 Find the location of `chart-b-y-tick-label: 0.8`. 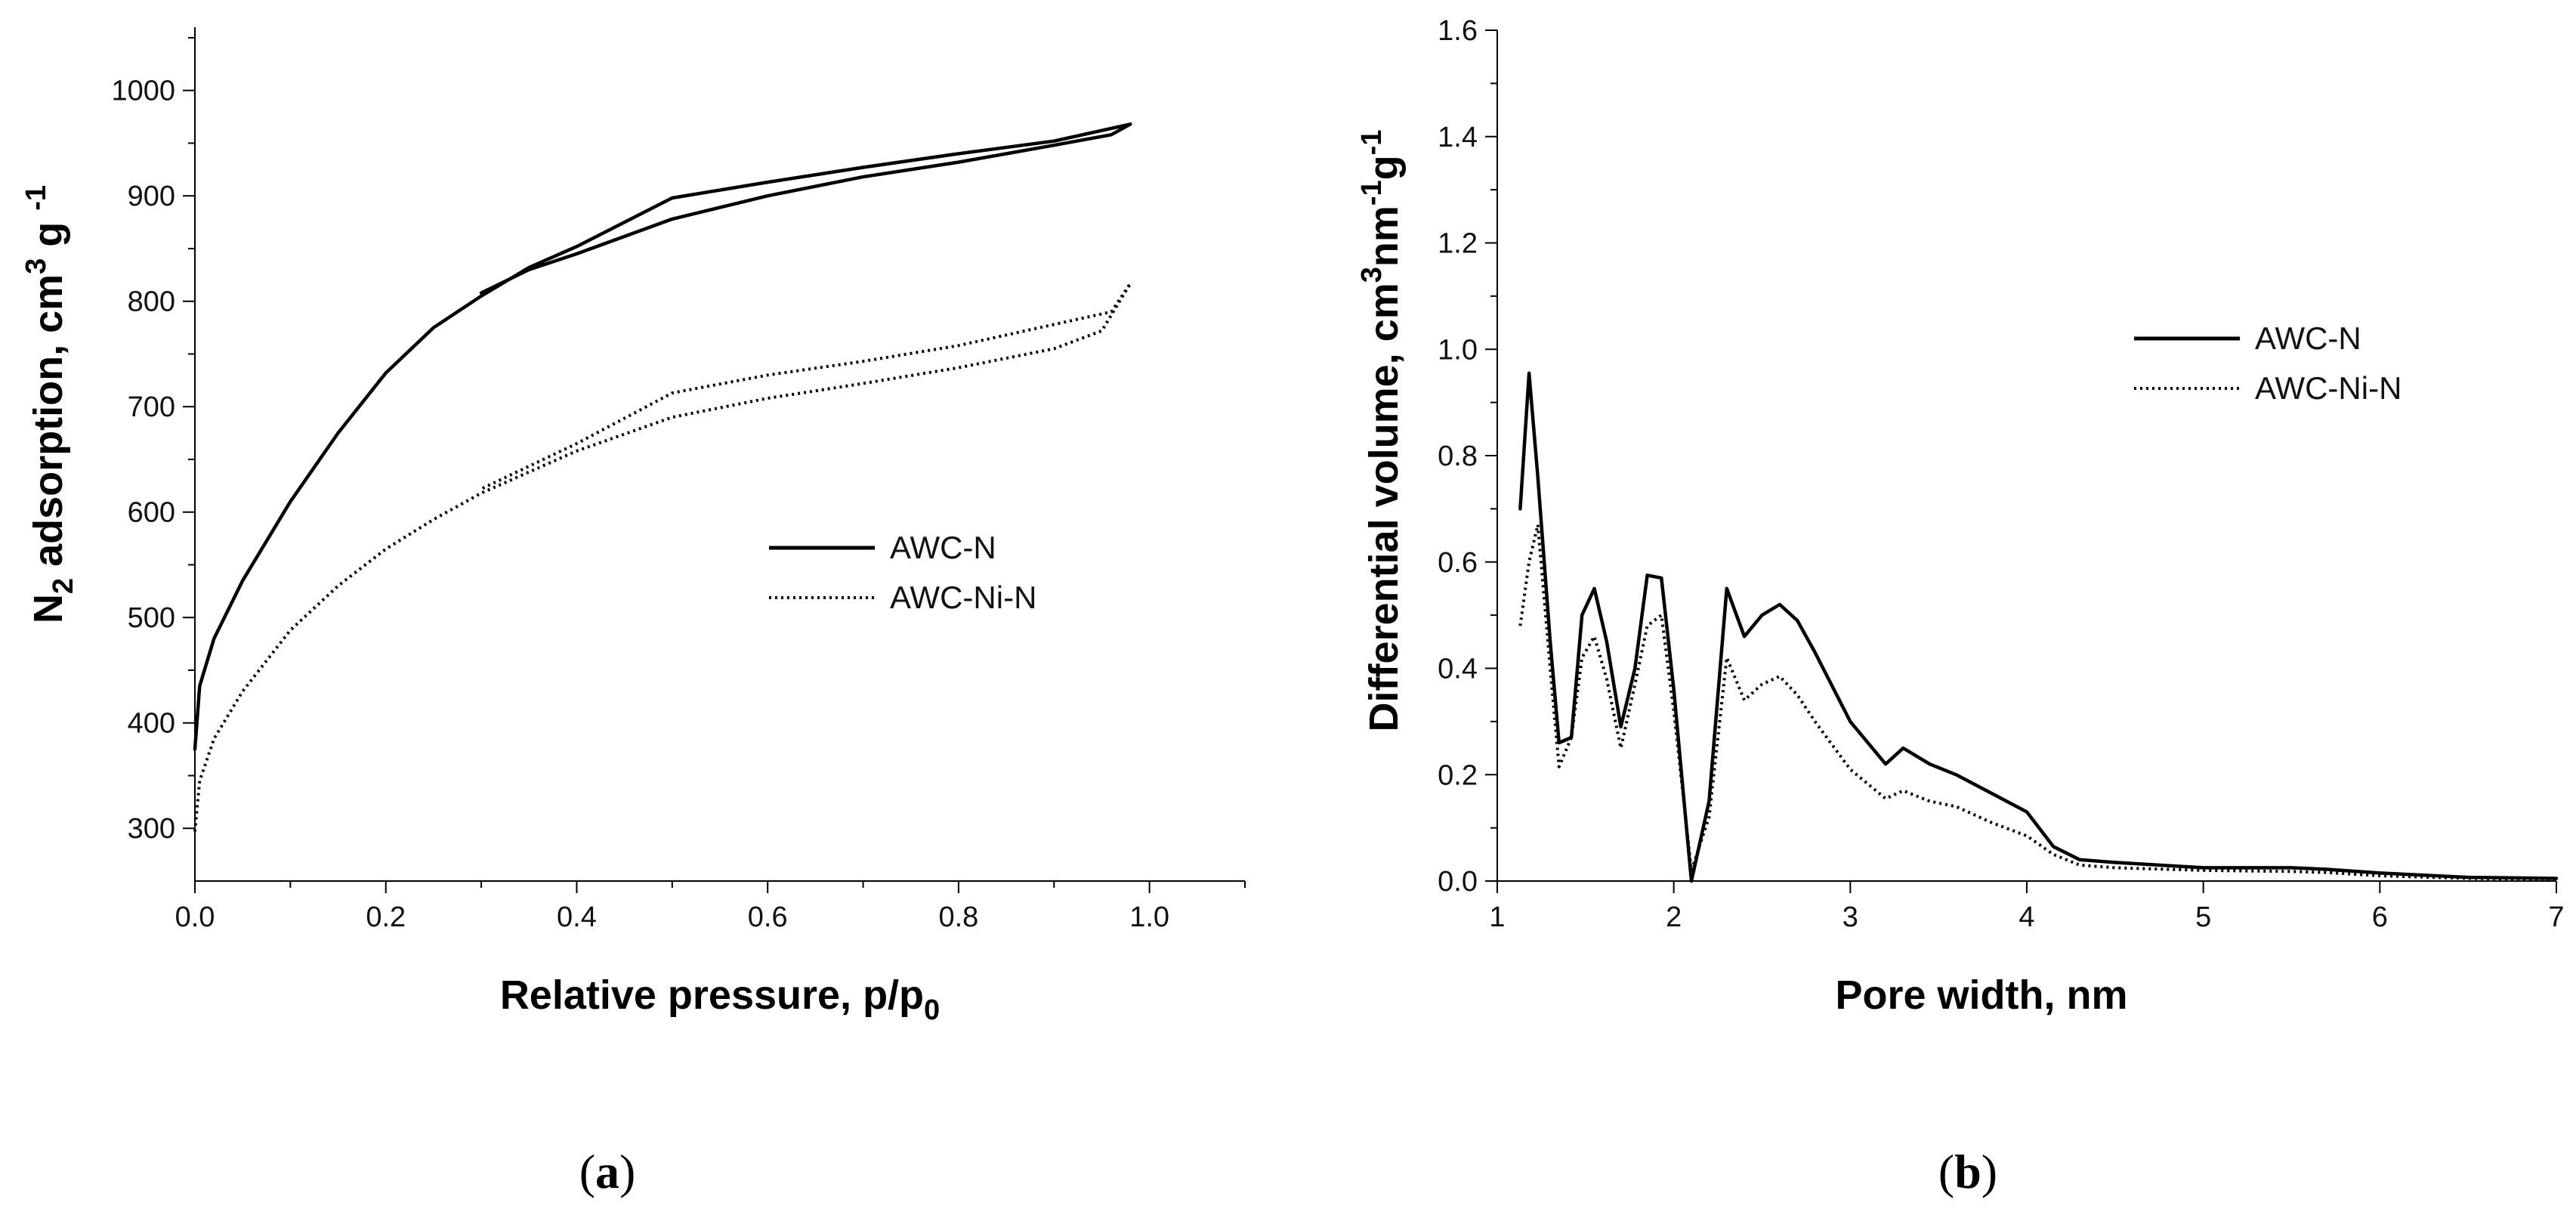

chart-b-y-tick-label: 0.8 is located at coordinates (1458, 456).